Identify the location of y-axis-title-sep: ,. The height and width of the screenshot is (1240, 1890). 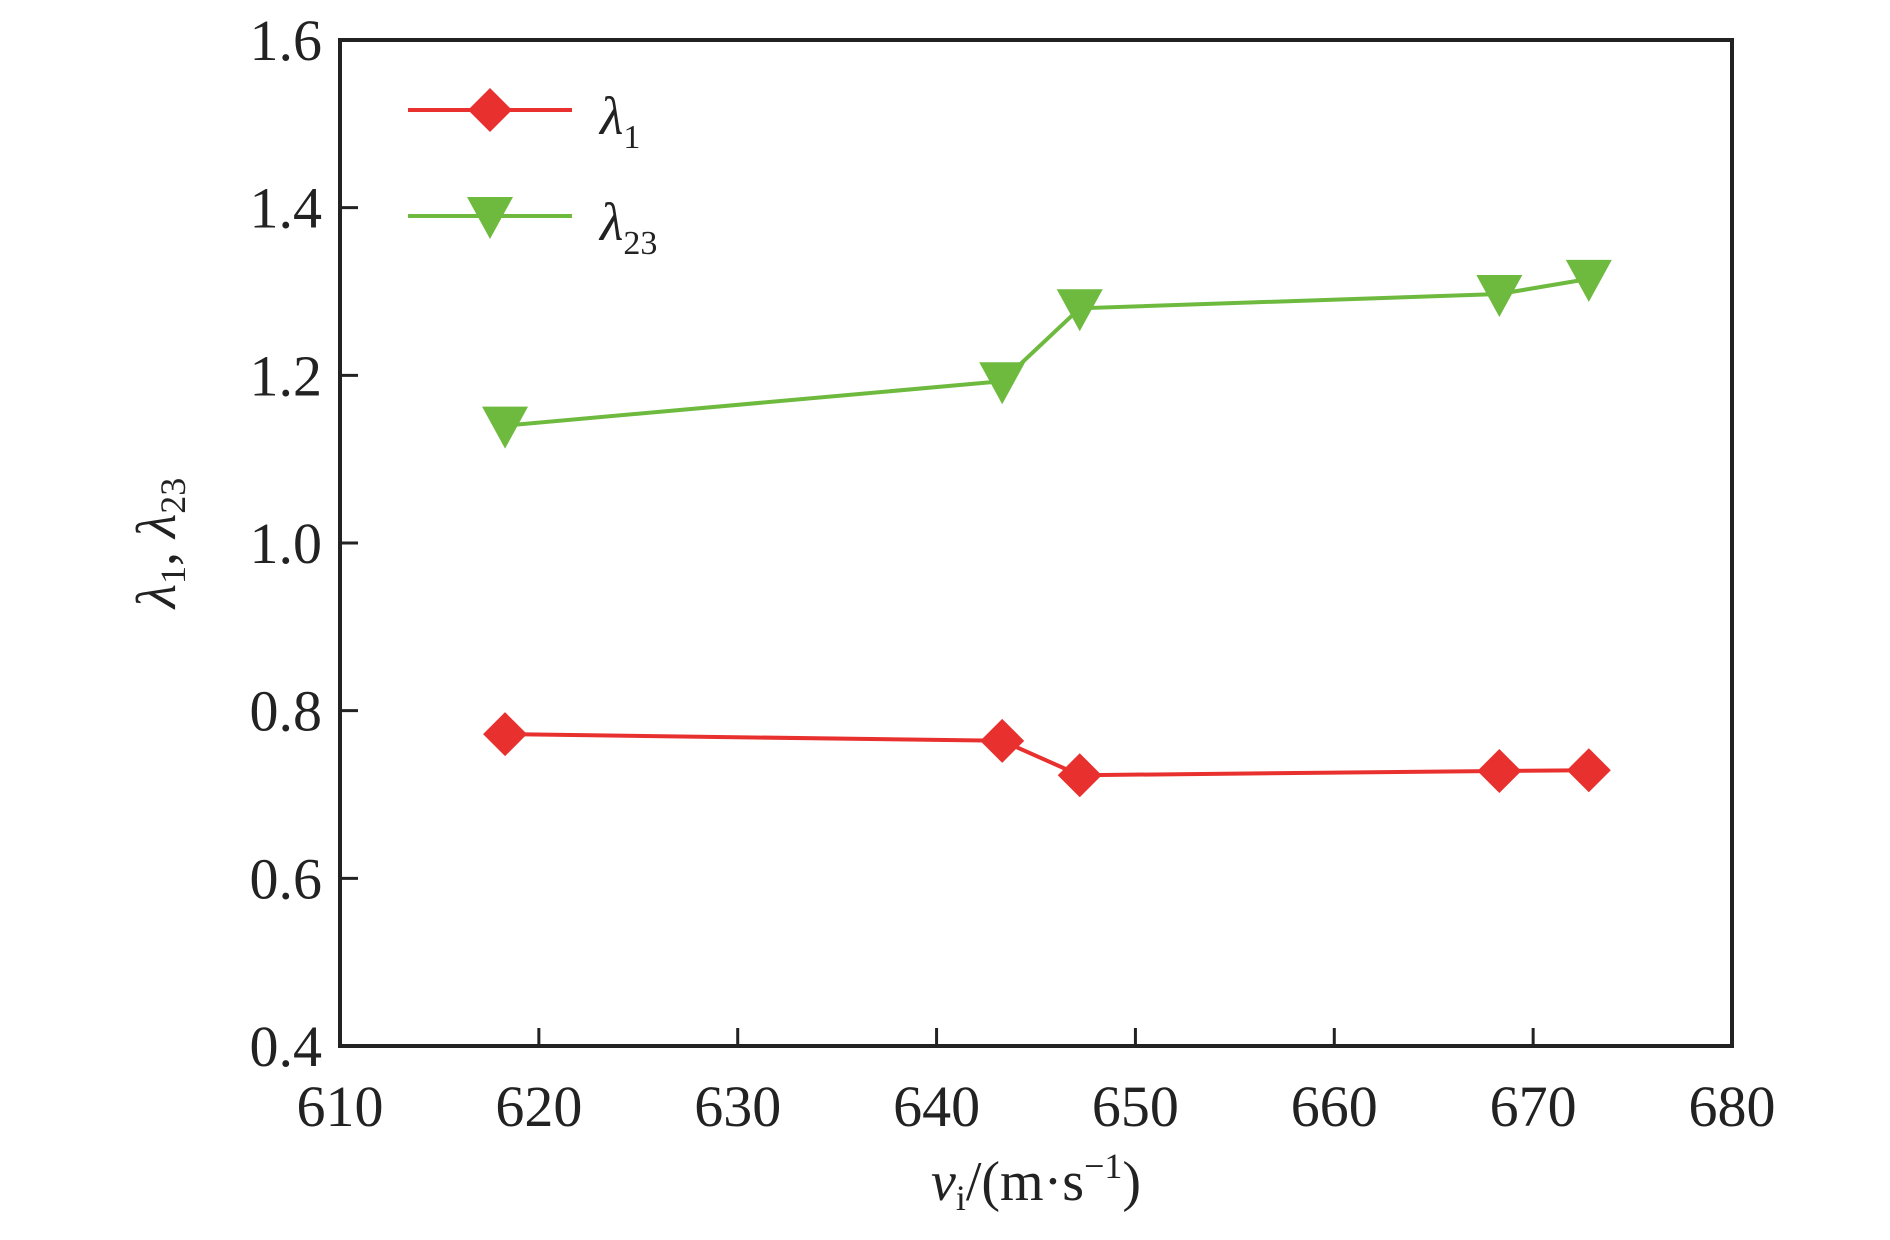
(157, 552).